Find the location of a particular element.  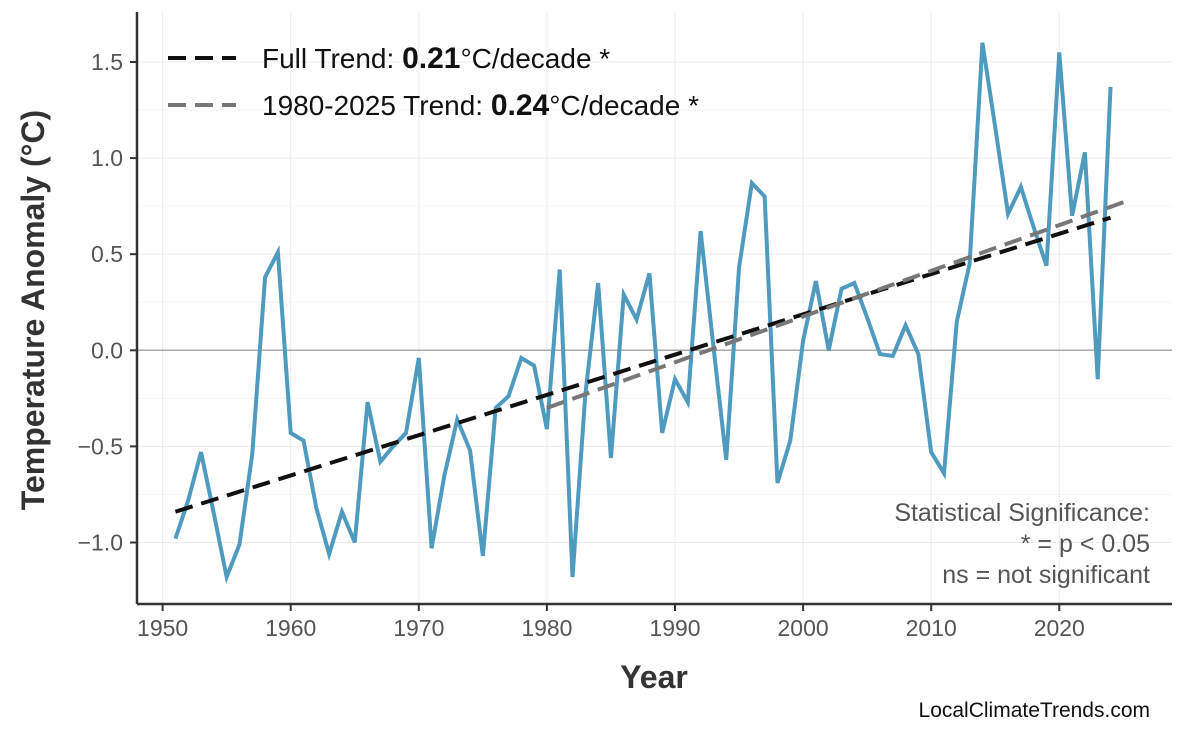

x-tick-label: 1960 is located at coordinates (290, 628).